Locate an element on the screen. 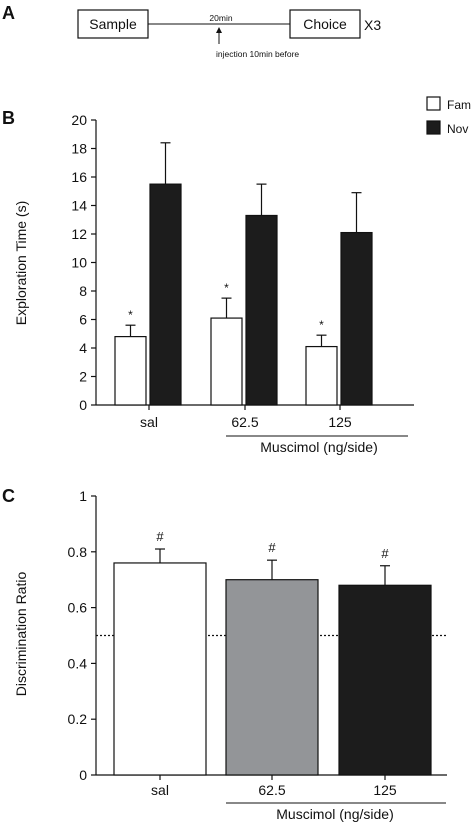  injection-label: injection 10min before is located at coordinates (257, 54).